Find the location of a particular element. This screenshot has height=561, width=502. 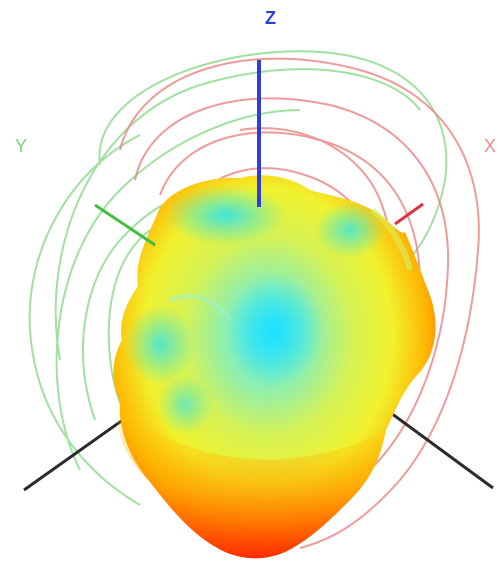

cyan-region-left is located at coordinates (160, 345).